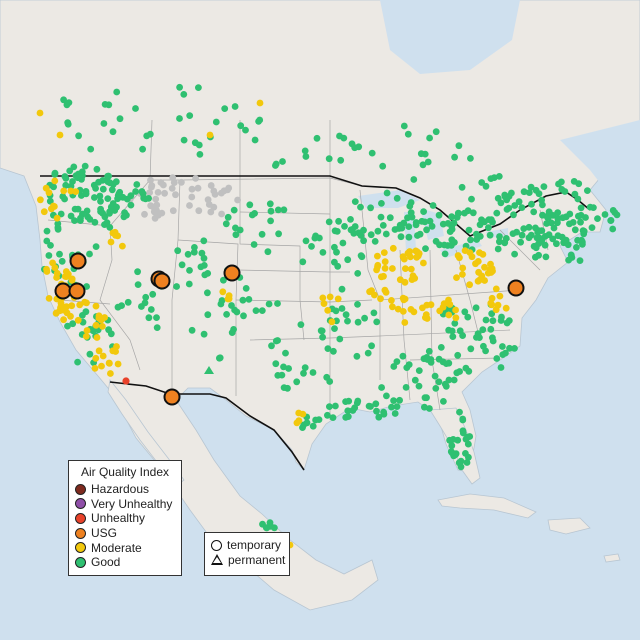 Image resolution: width=640 pixels, height=640 pixels. What do you see at coordinates (80, 504) in the screenshot?
I see `very-unhealthy-swatch` at bounding box center [80, 504].